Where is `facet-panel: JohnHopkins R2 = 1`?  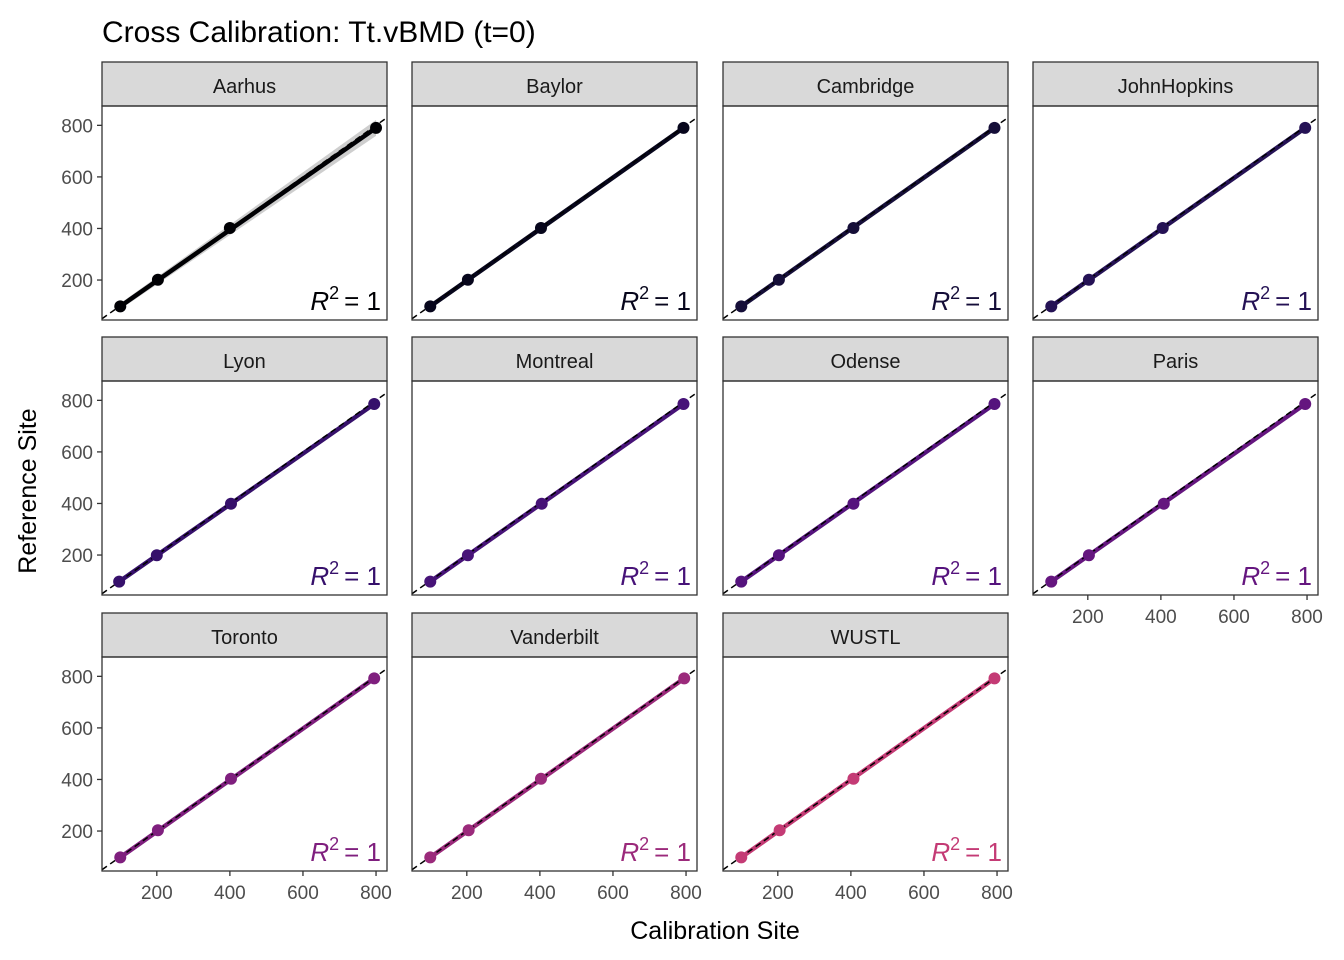
facet-panel: JohnHopkins R2 = 1 is located at coordinates (1175, 191).